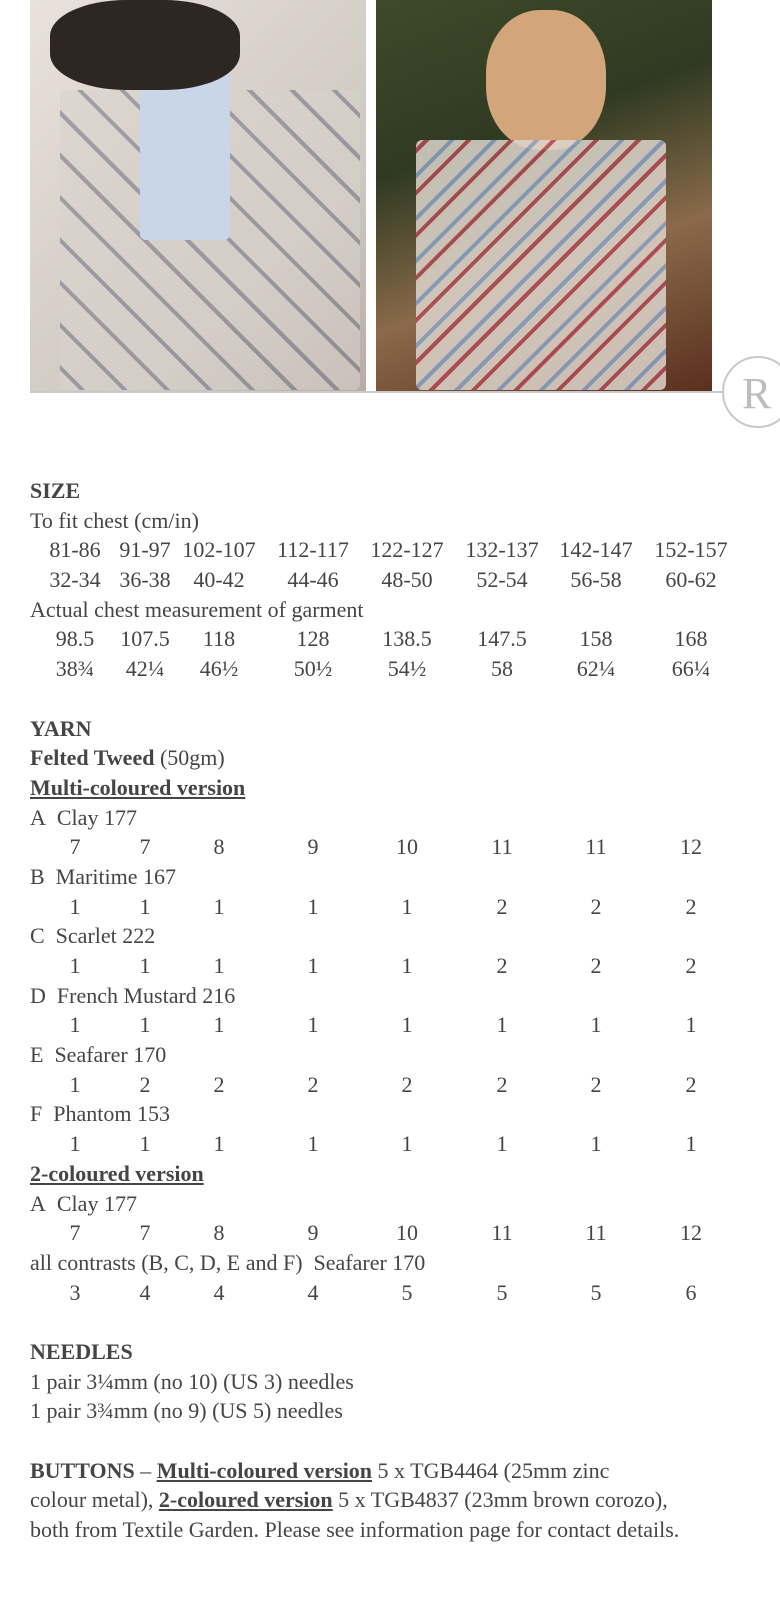 The height and width of the screenshot is (1610, 780). Describe the element at coordinates (596, 550) in the screenshot. I see `size-value: 142-147` at that location.